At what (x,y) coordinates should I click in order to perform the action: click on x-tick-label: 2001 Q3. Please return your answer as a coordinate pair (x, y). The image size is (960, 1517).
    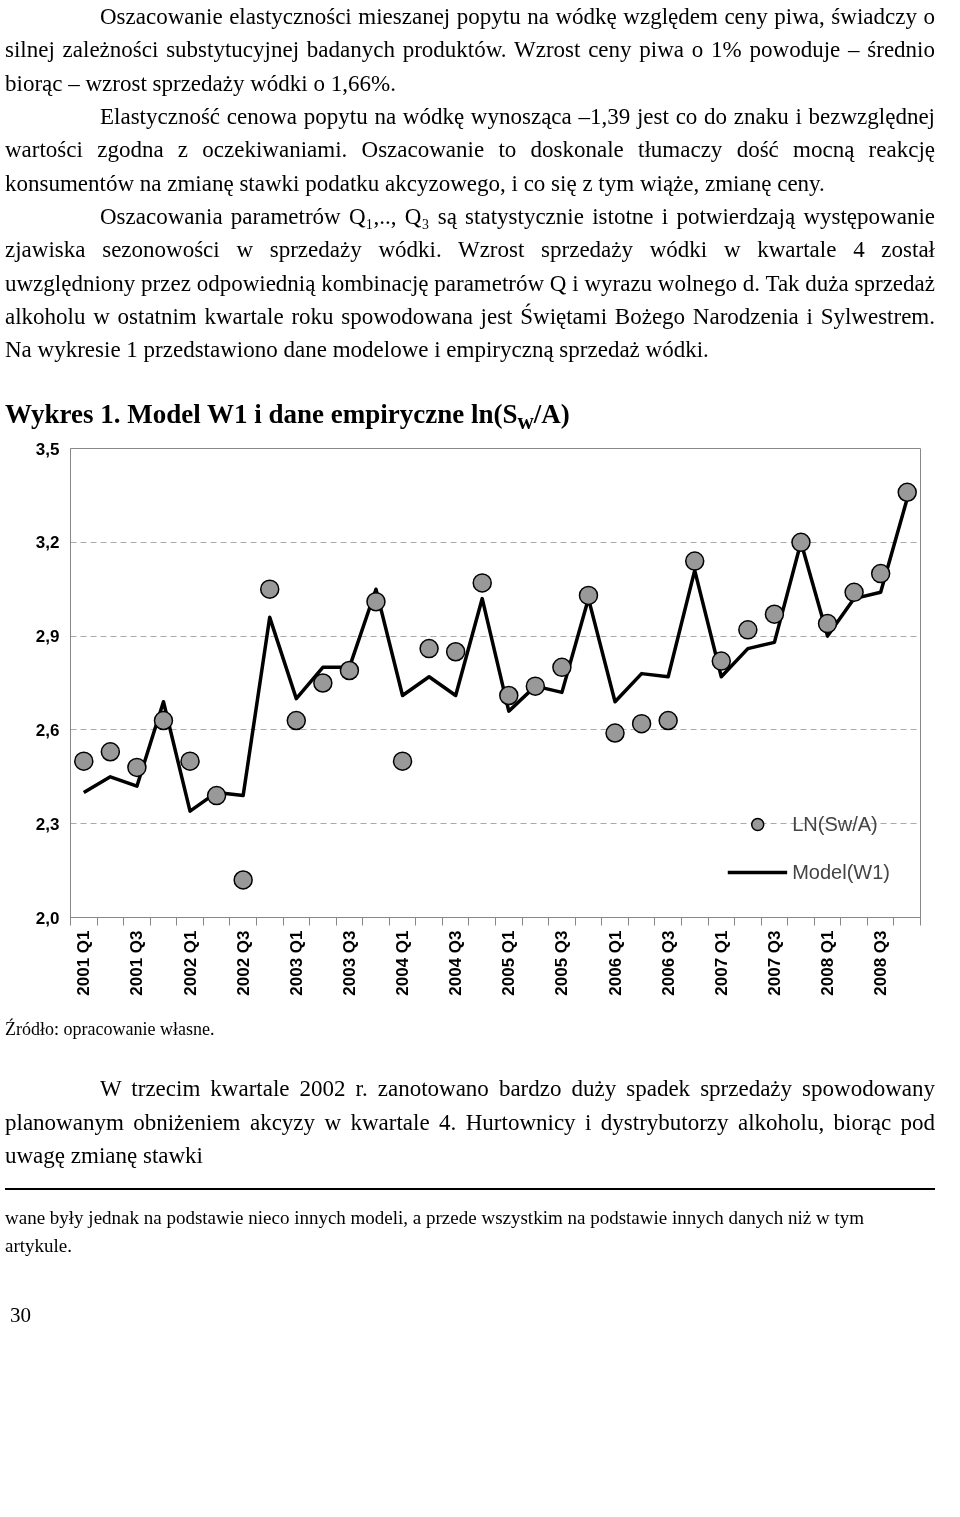
    Looking at the image, I should click on (137, 963).